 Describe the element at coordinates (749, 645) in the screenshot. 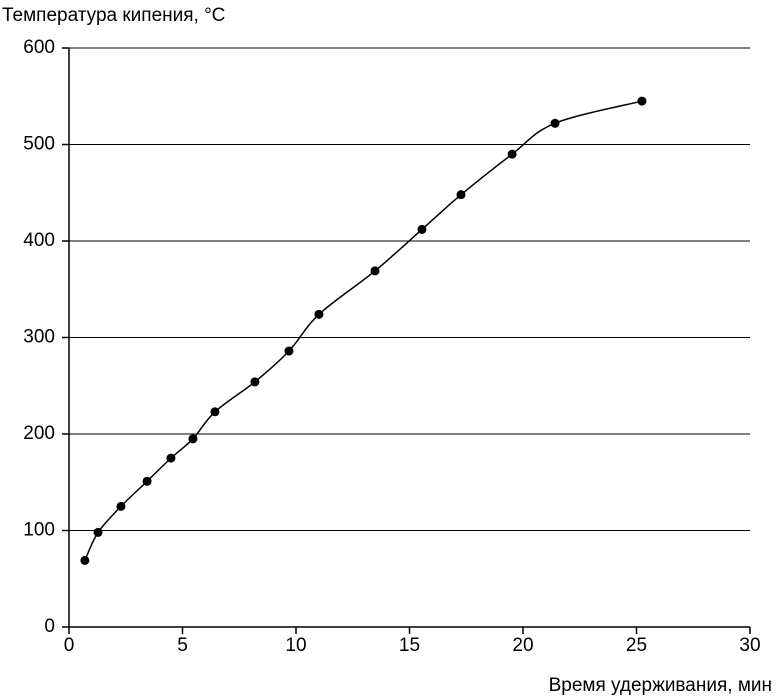

I see `x-tick-label: 30` at that location.